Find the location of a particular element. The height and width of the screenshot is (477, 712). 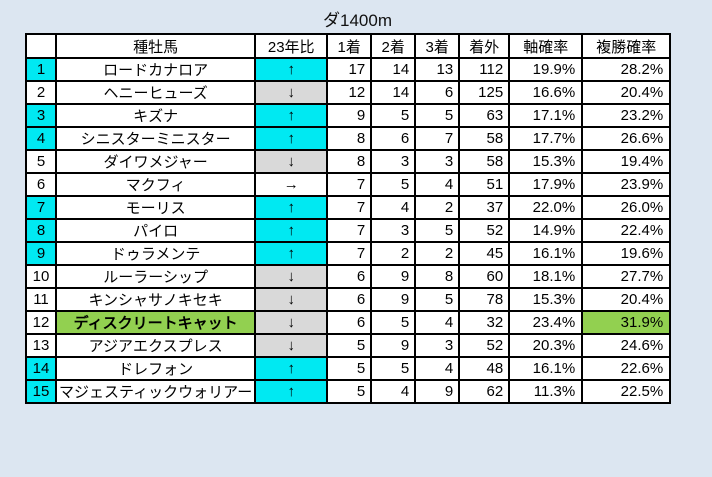

rank-cell: 9 is located at coordinates (41, 253).